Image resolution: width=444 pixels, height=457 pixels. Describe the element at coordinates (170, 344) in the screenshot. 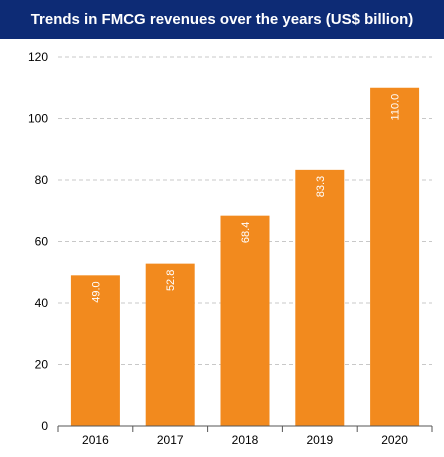

I see `bar-2017` at that location.